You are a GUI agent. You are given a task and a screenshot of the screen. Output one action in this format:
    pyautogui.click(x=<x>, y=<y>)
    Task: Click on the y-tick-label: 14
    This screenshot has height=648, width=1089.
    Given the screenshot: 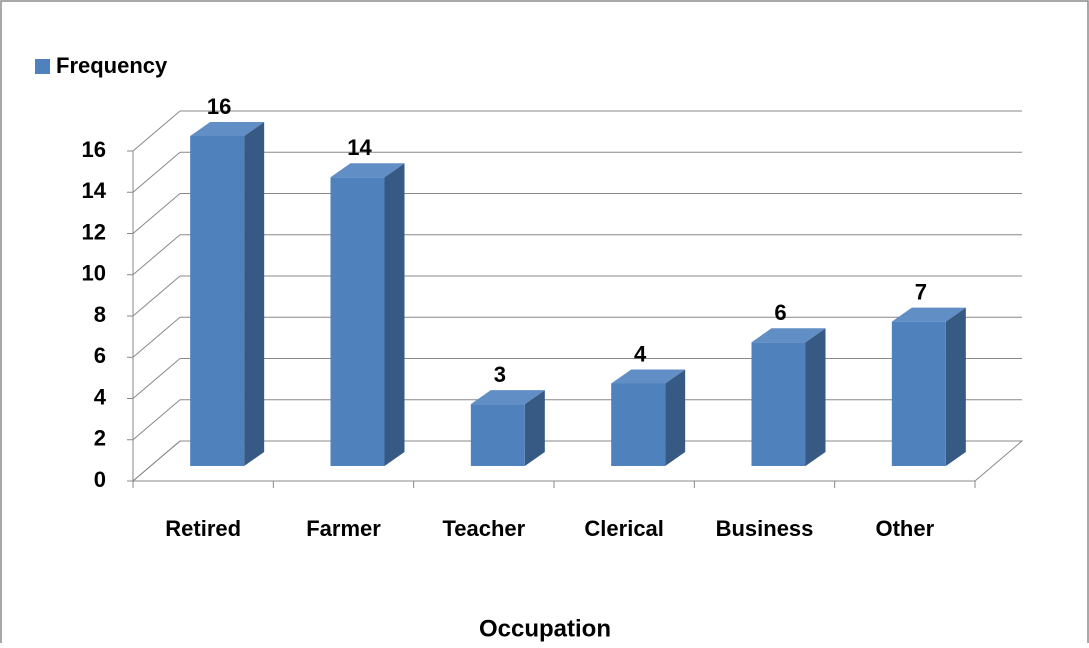 What is the action you would take?
    pyautogui.click(x=94, y=190)
    